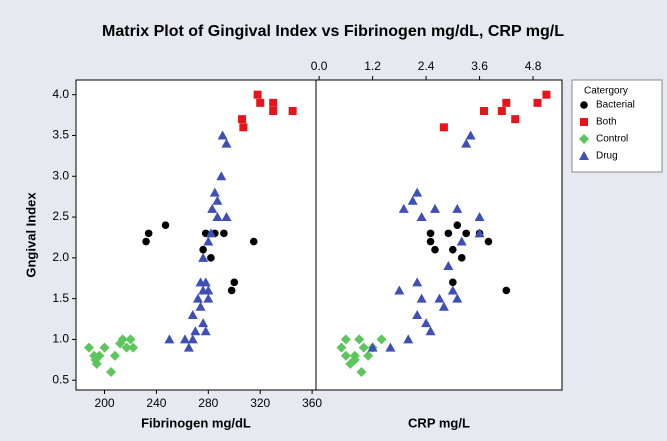  I want to click on x-tick-label: 360, so click(312, 403).